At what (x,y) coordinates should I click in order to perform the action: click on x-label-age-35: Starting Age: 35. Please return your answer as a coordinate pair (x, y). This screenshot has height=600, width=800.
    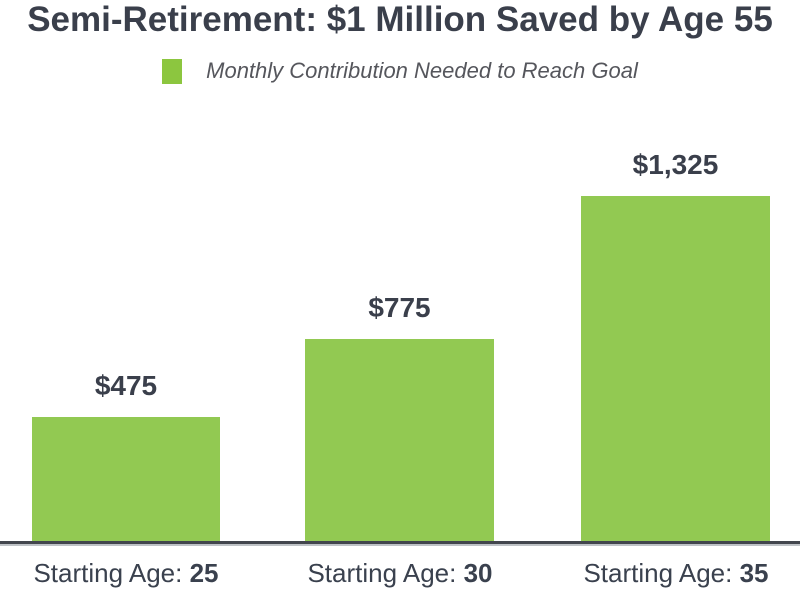
    Looking at the image, I should click on (668, 573).